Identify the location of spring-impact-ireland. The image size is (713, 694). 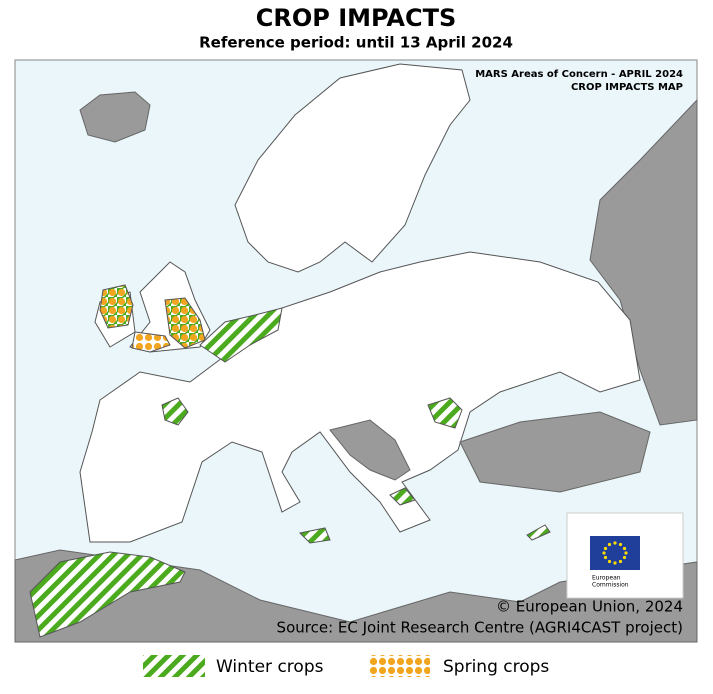
(116, 306).